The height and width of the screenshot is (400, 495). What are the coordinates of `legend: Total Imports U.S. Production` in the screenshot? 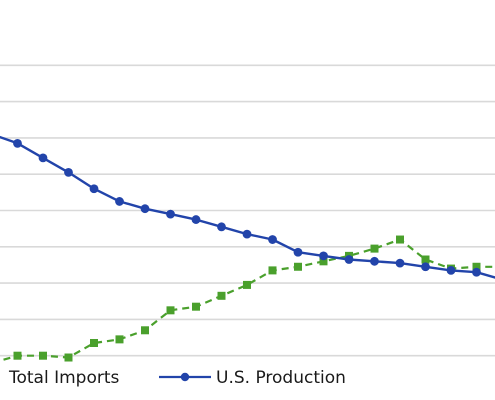 It's located at (177, 378).